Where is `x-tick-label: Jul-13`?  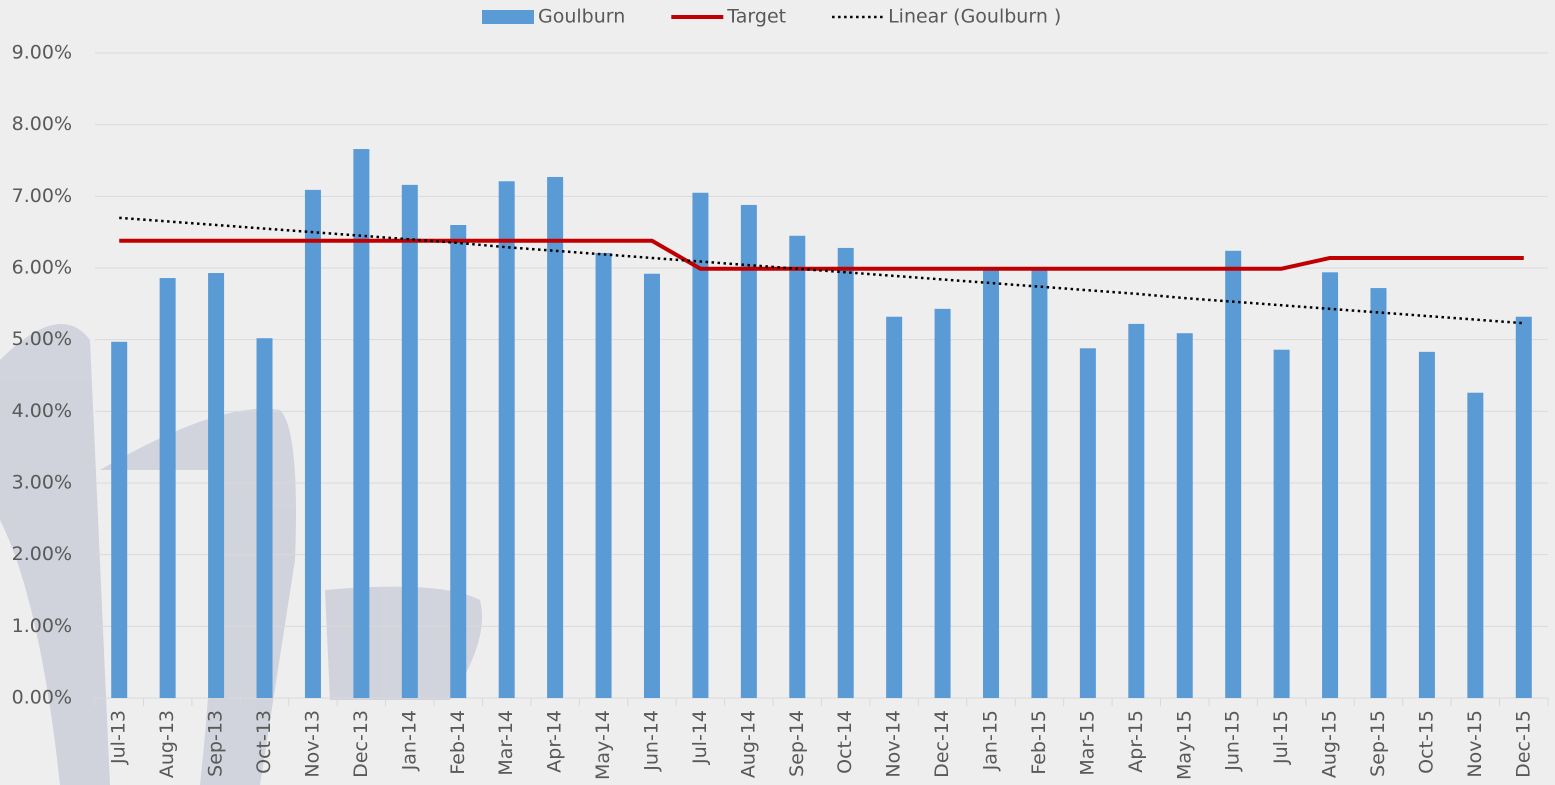 x-tick-label: Jul-13 is located at coordinates (119, 737).